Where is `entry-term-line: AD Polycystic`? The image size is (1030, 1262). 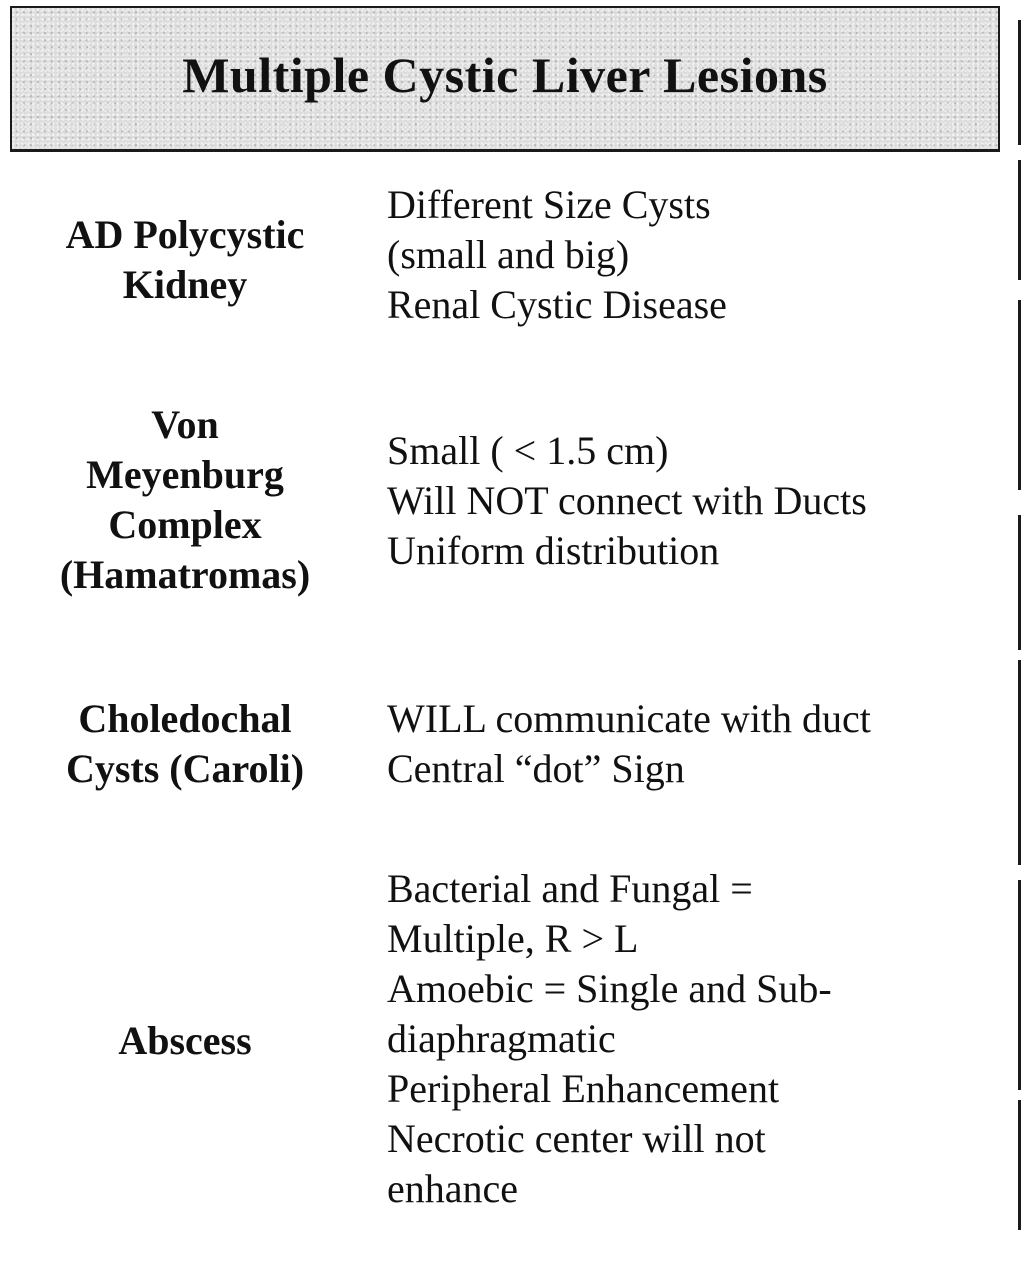
entry-term-line: AD Polycystic is located at coordinates (185, 234).